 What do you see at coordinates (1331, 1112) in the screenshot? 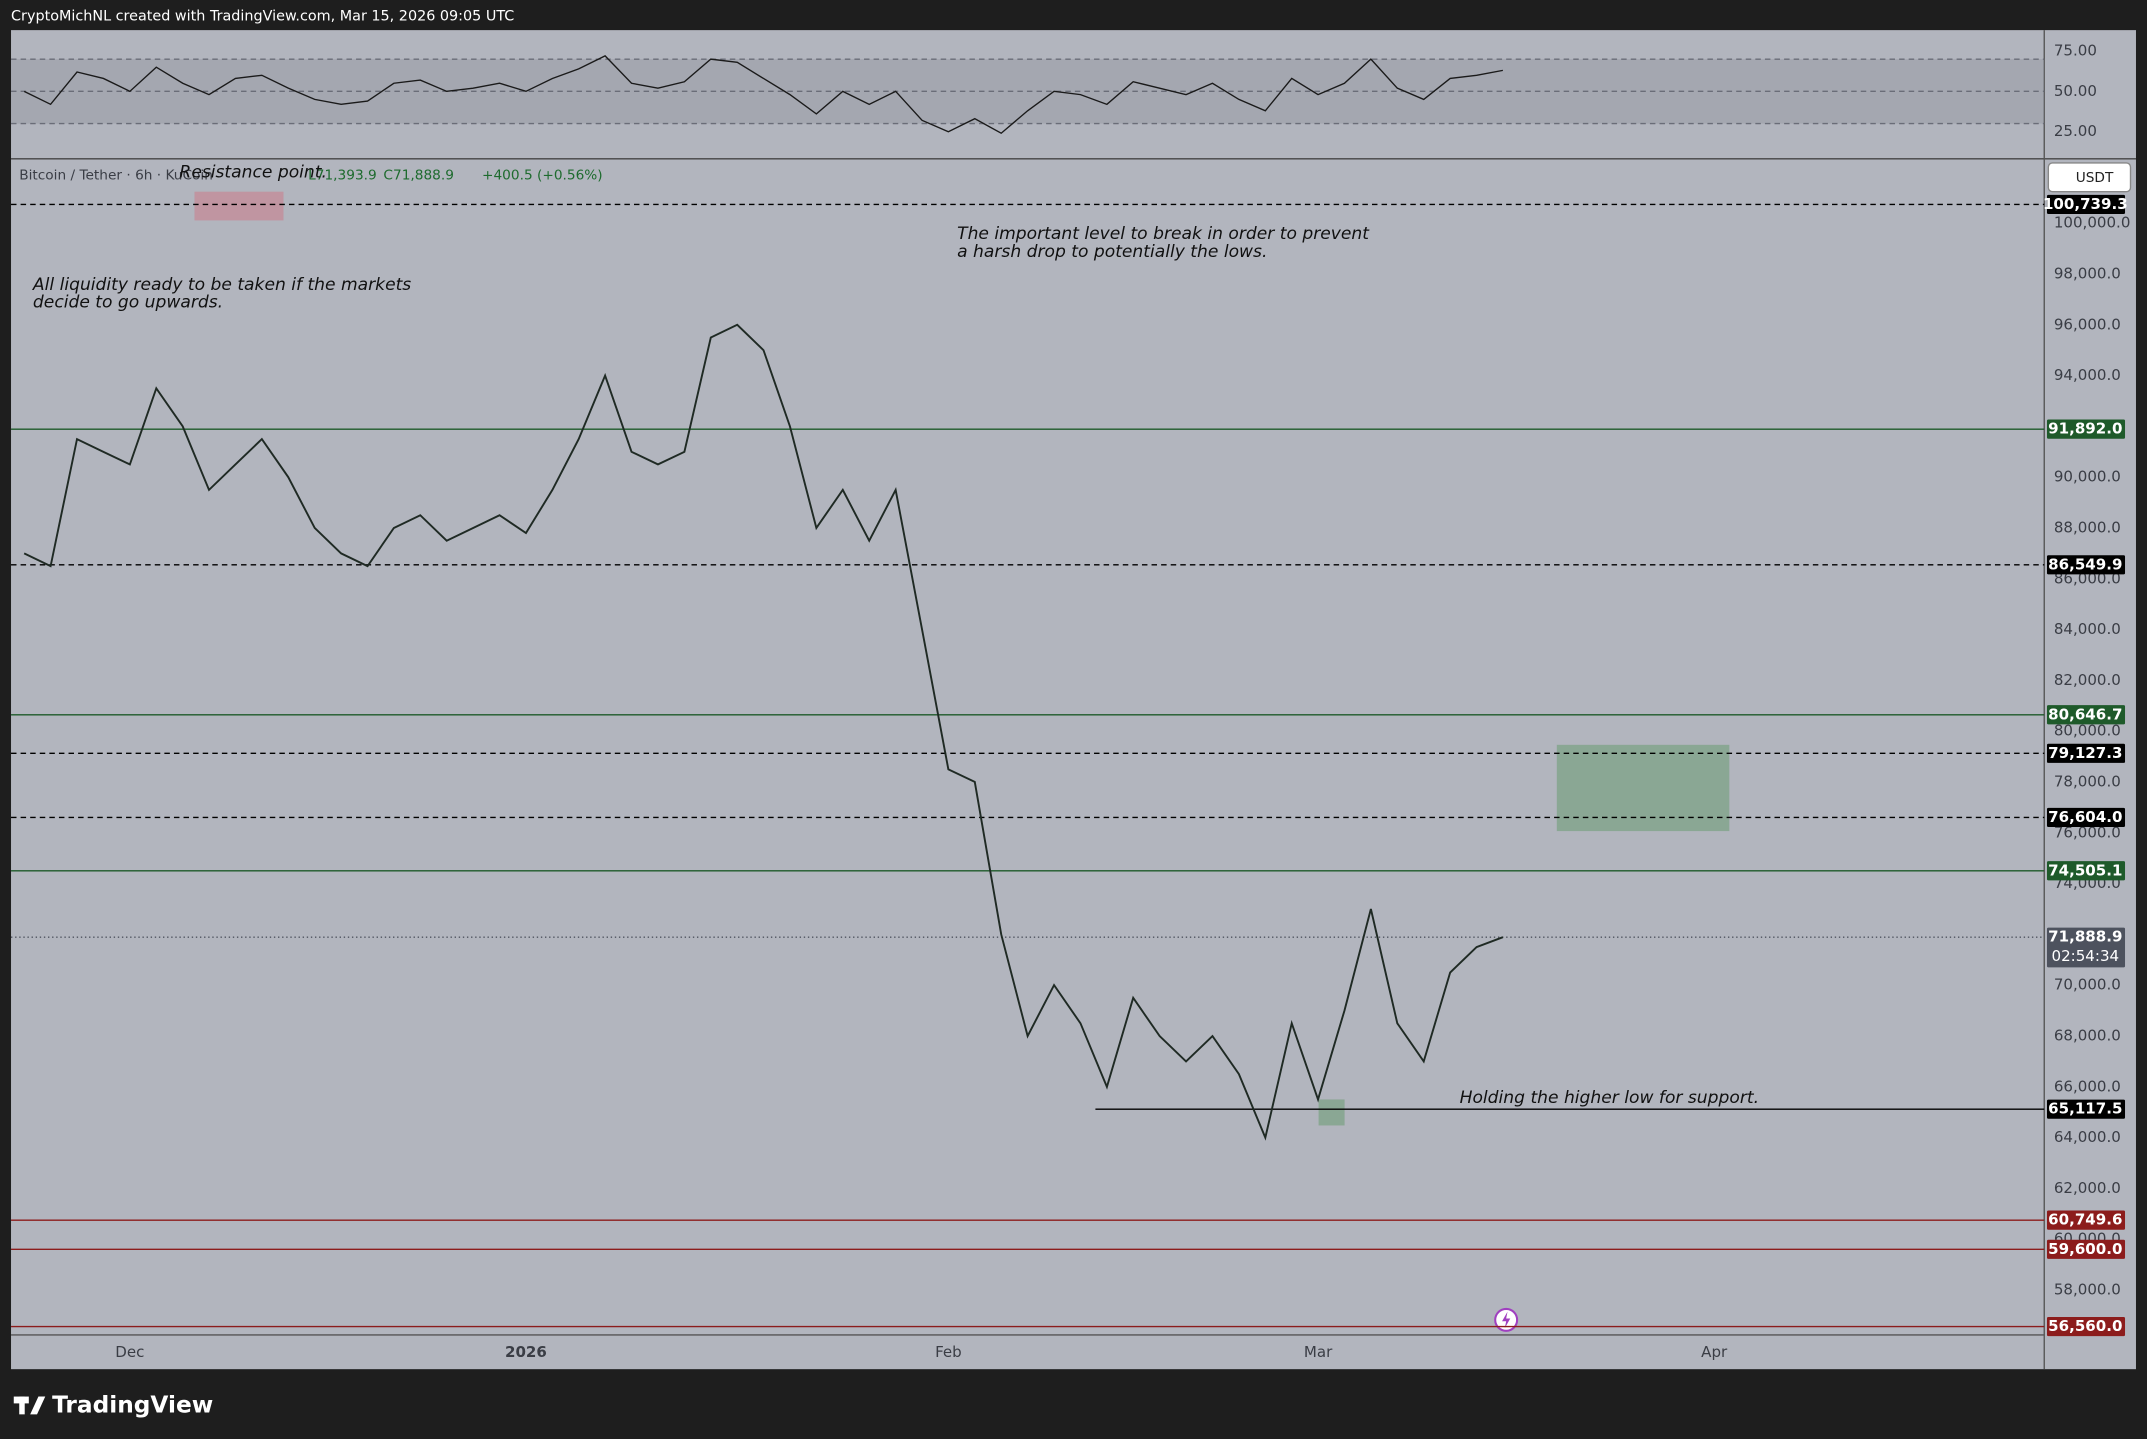
I see `support-marker` at bounding box center [1331, 1112].